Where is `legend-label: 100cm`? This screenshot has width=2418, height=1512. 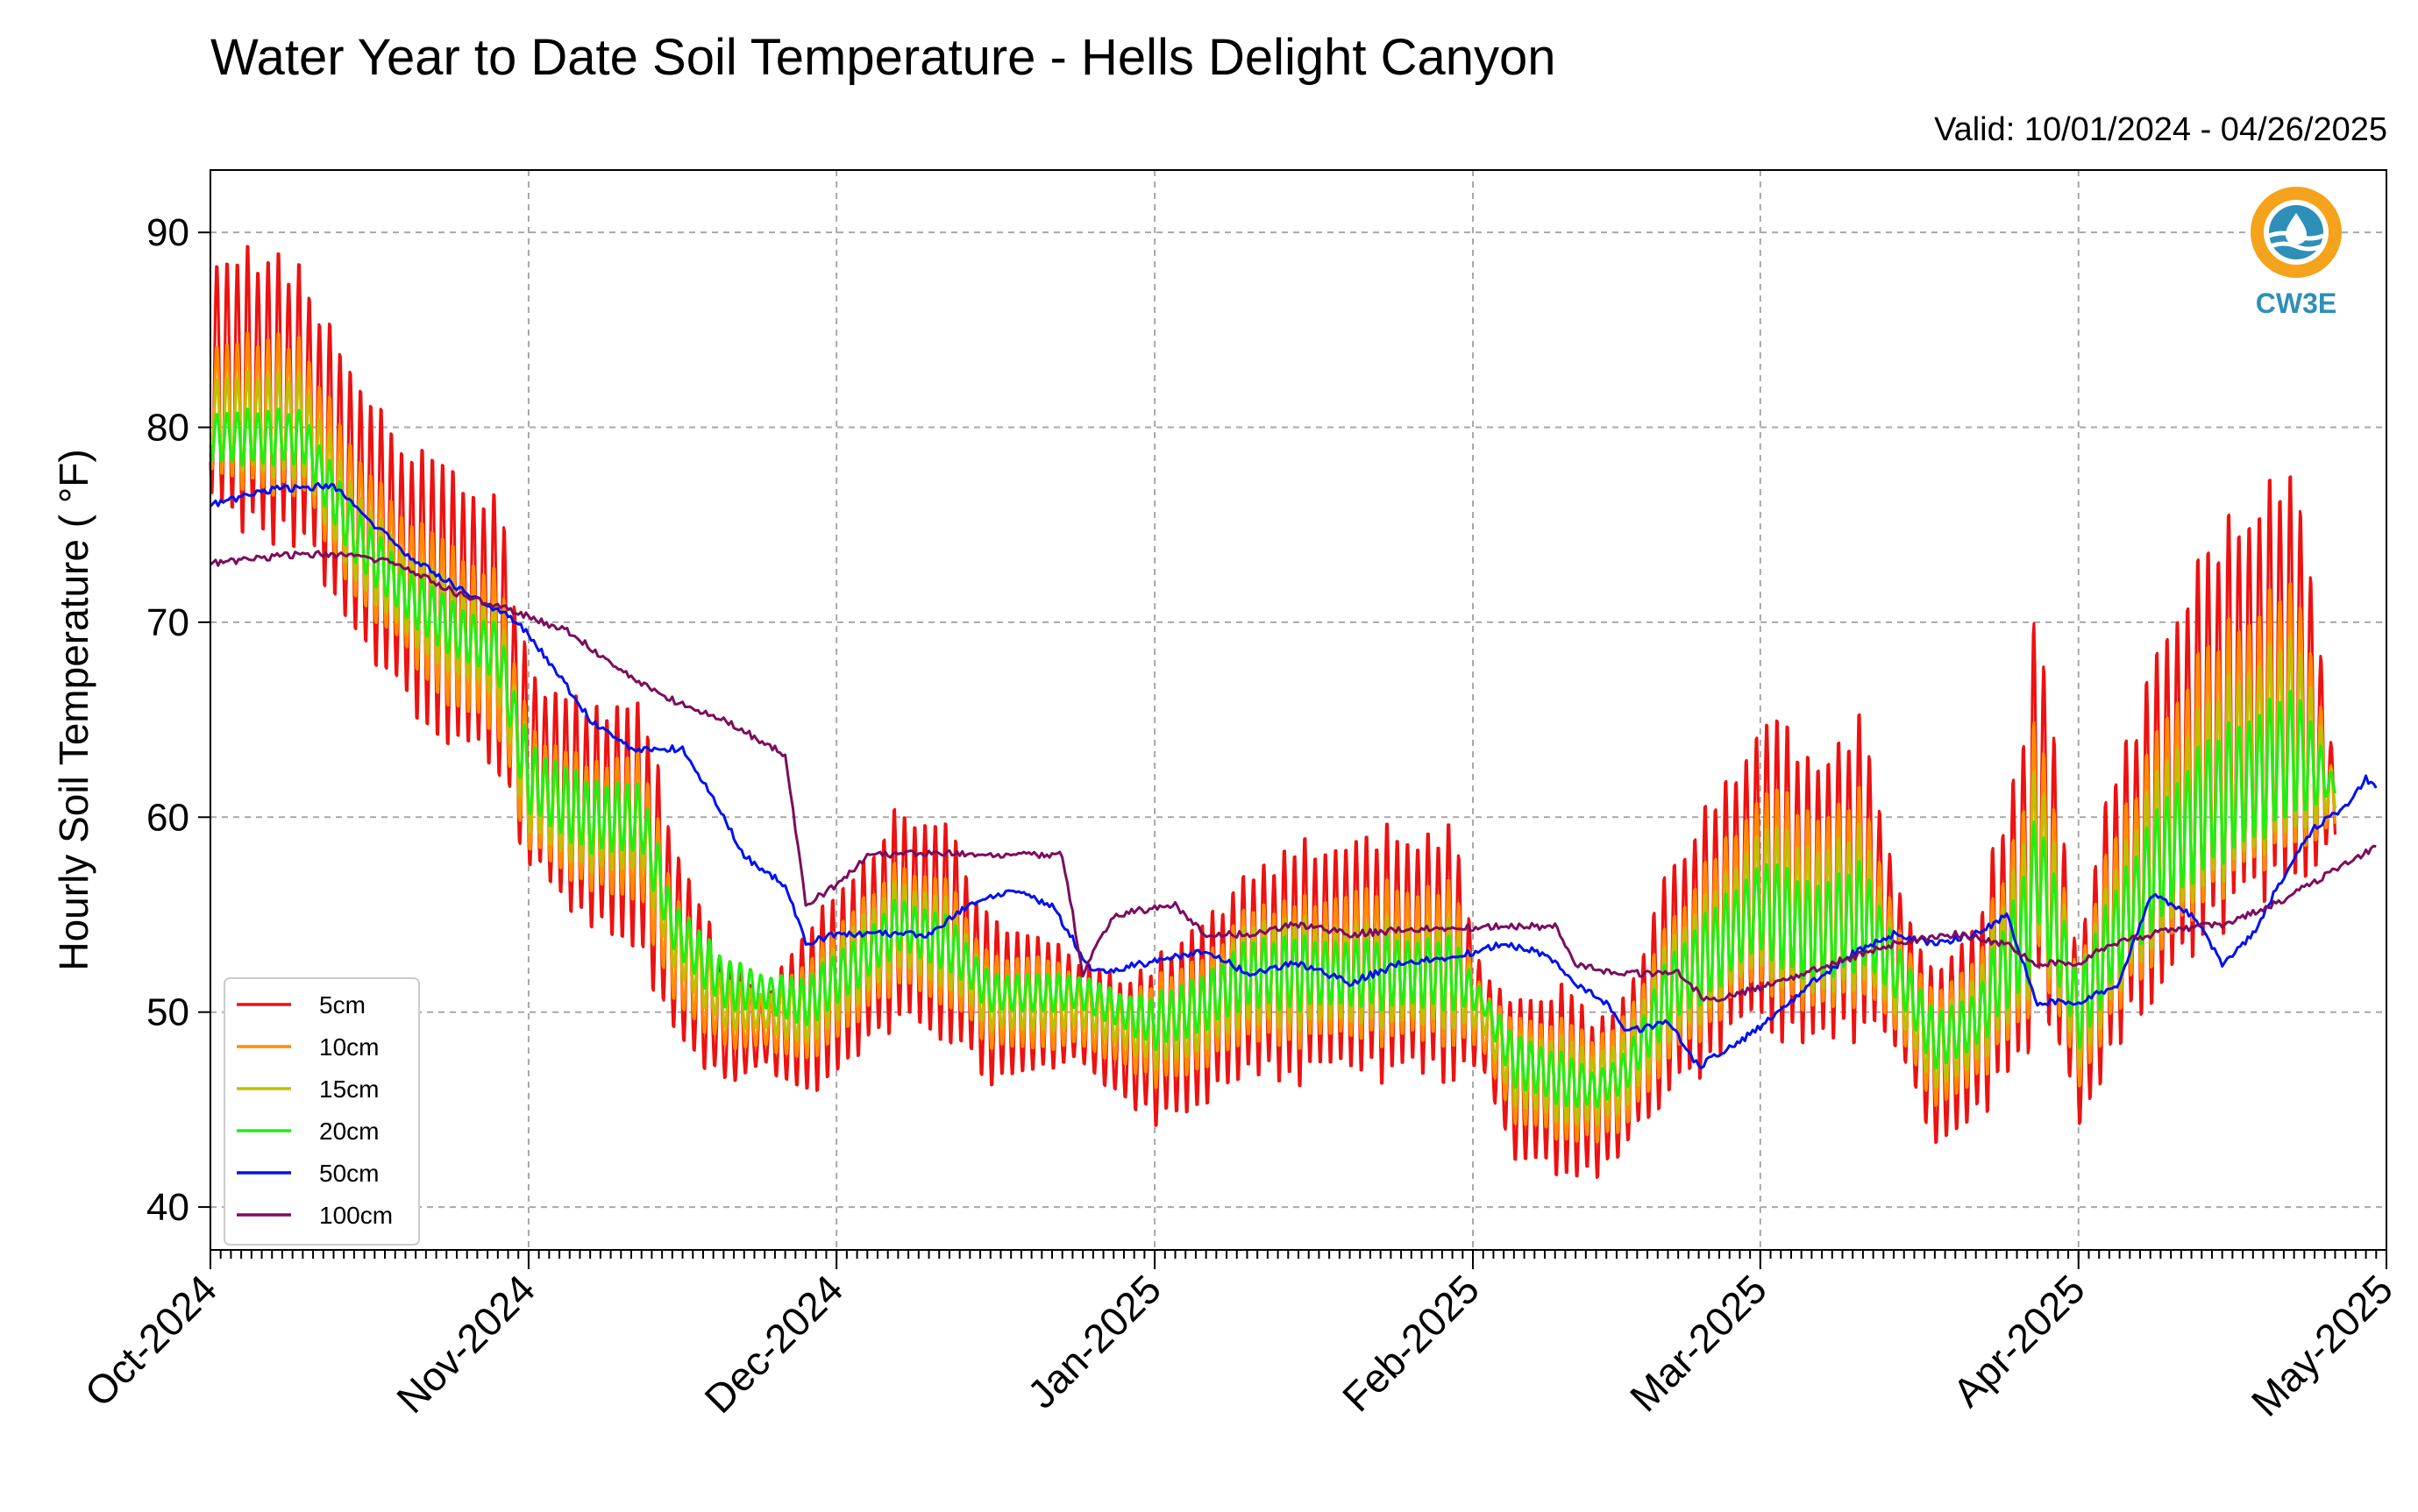 legend-label: 100cm is located at coordinates (356, 1215).